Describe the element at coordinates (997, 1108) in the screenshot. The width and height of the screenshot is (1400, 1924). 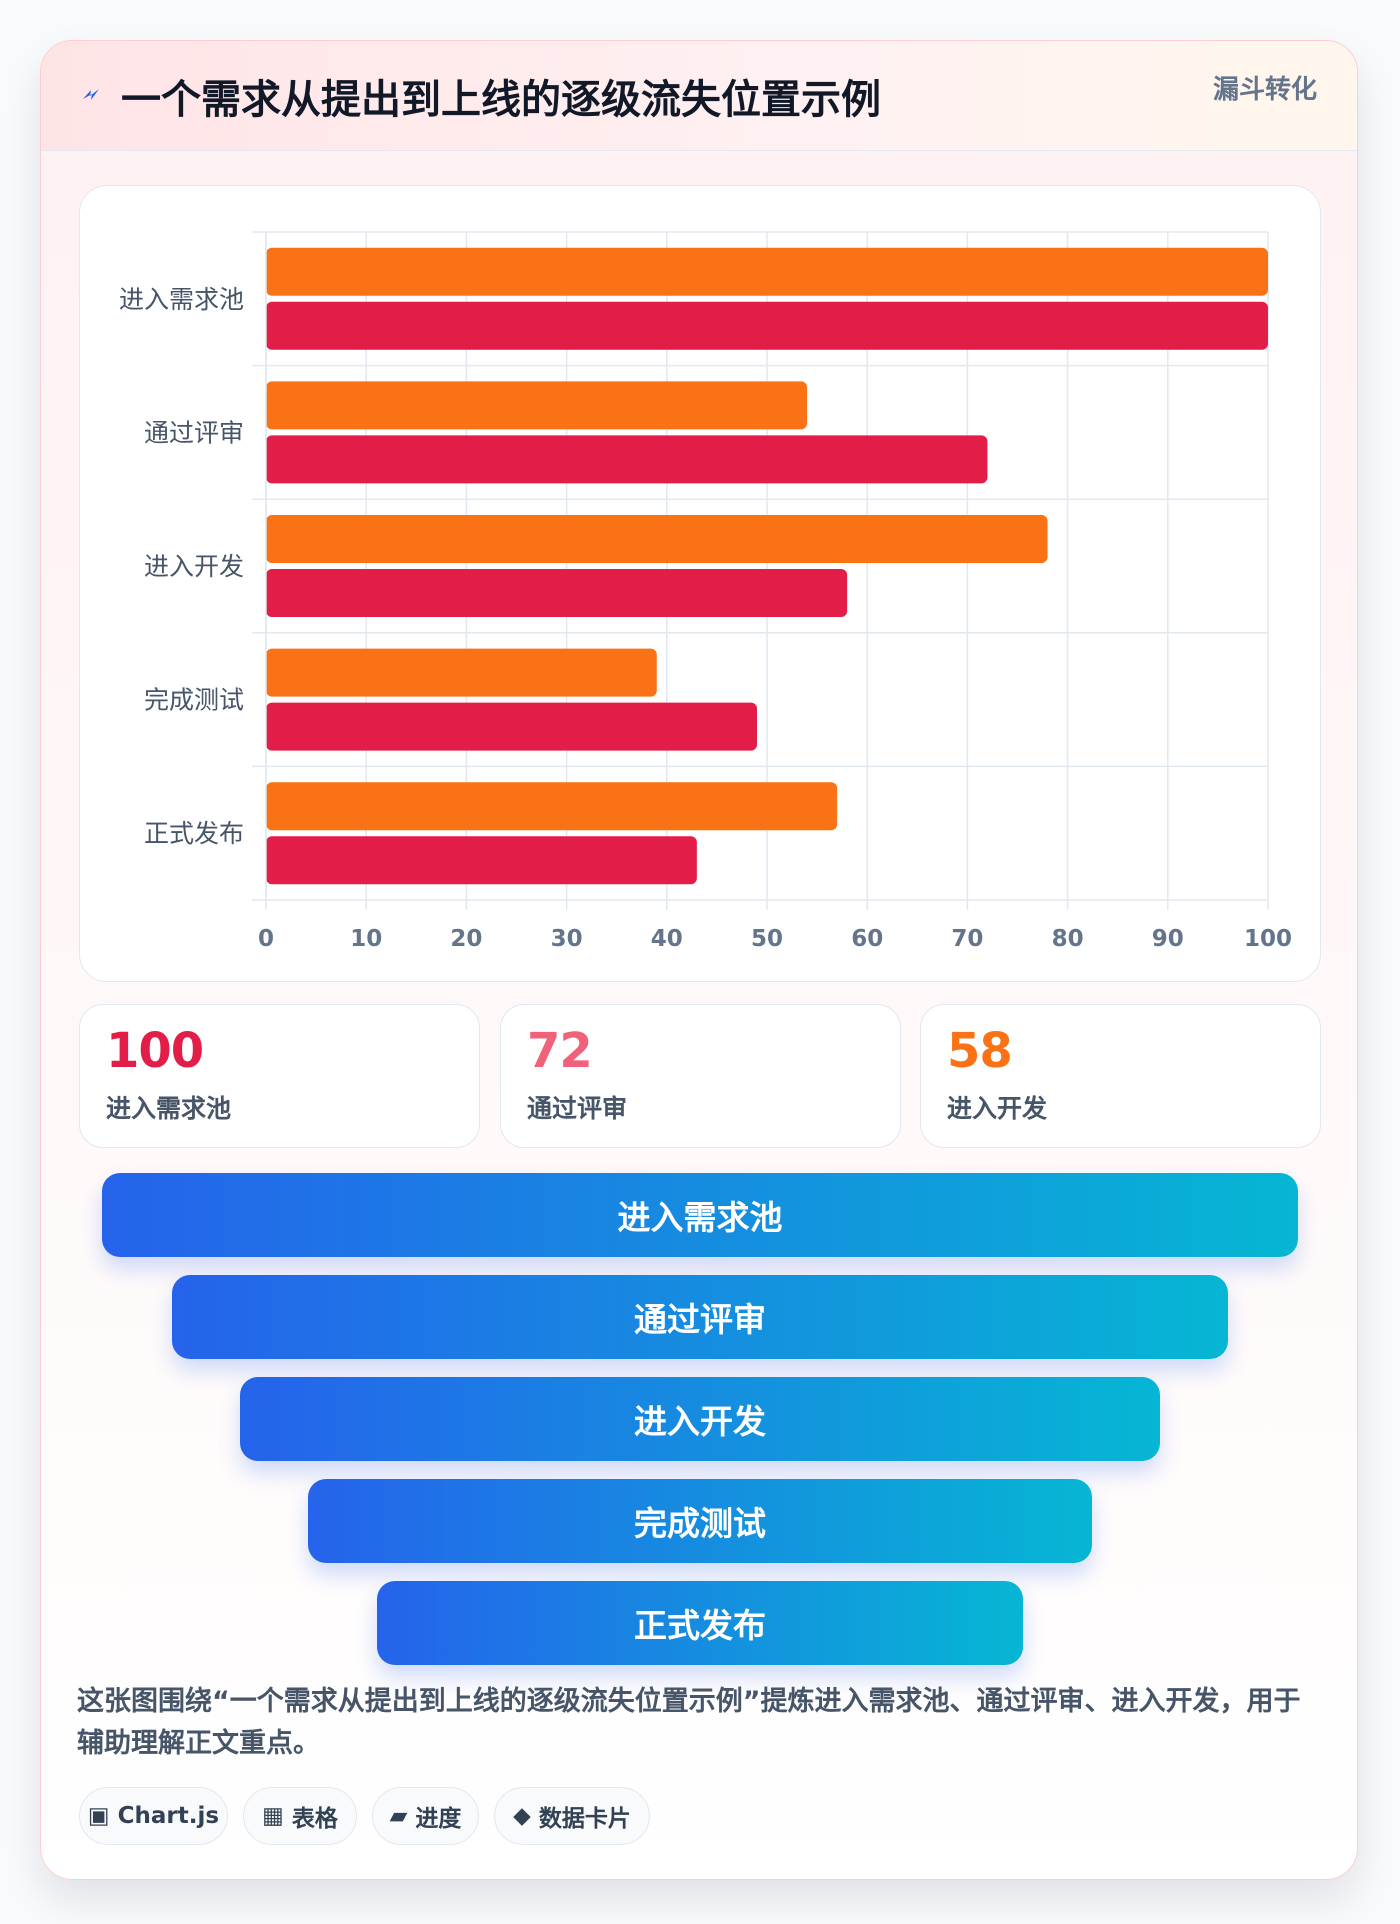
I see `stat-label: 进入开发` at that location.